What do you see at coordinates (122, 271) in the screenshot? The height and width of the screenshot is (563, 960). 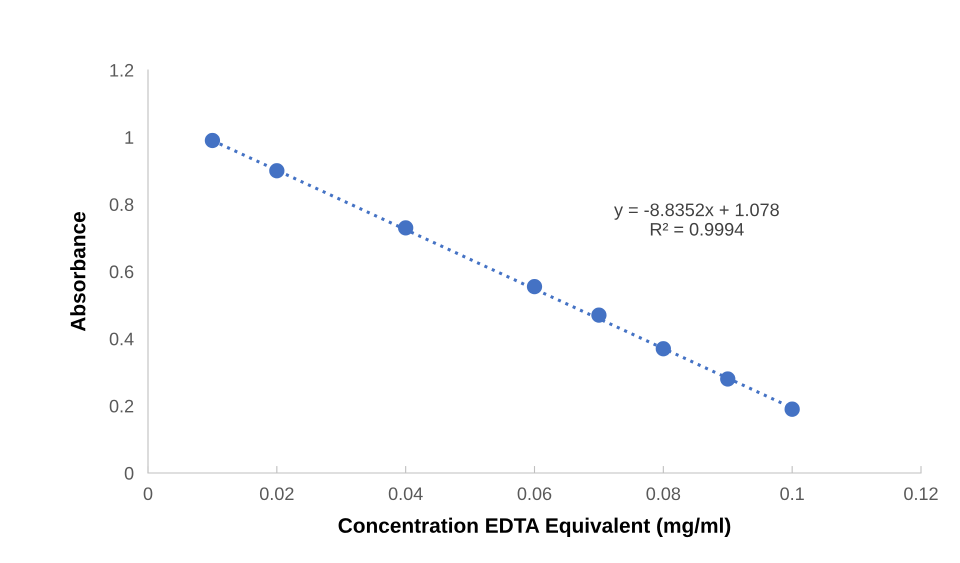 I see `y-tick-label: 0.6` at bounding box center [122, 271].